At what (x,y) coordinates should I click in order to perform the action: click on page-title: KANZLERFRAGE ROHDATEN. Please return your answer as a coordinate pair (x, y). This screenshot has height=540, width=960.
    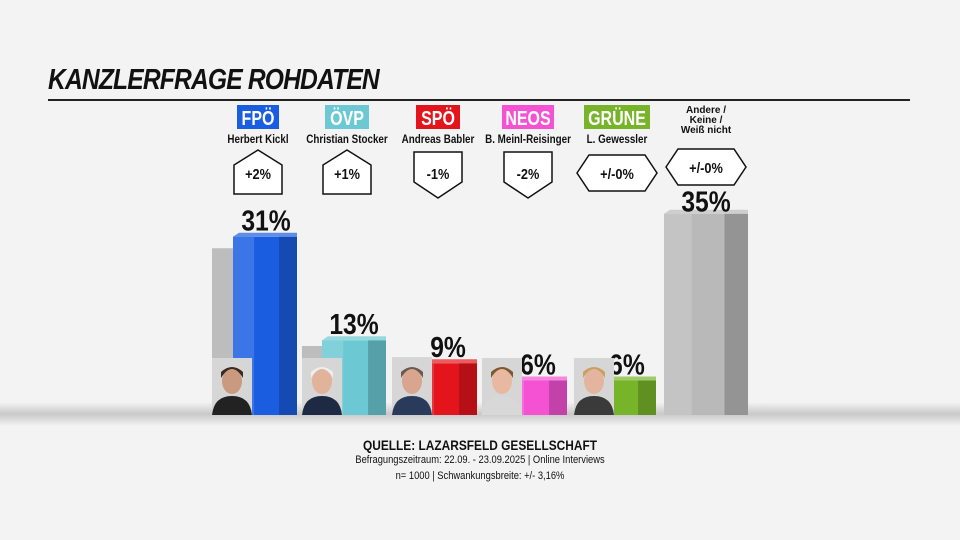
    Looking at the image, I should click on (214, 80).